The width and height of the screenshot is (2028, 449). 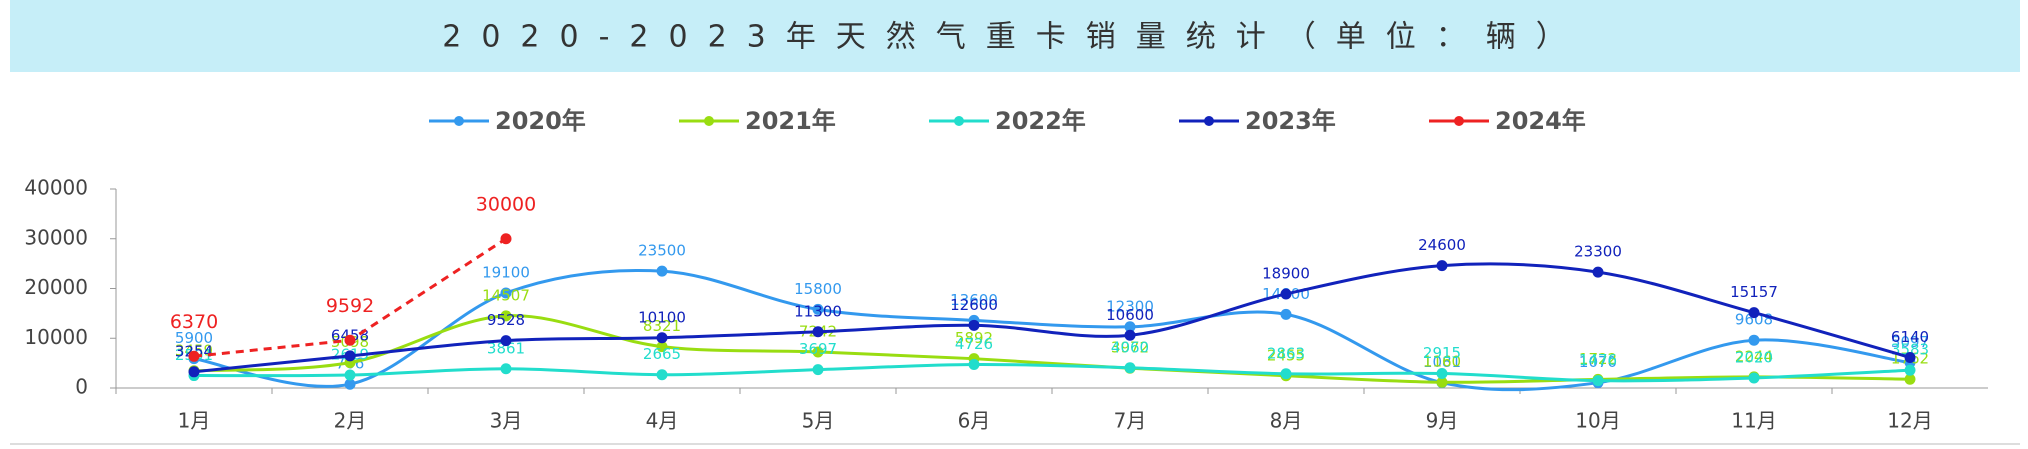 What do you see at coordinates (1754, 292) in the screenshot?
I see `data-label: 15157` at bounding box center [1754, 292].